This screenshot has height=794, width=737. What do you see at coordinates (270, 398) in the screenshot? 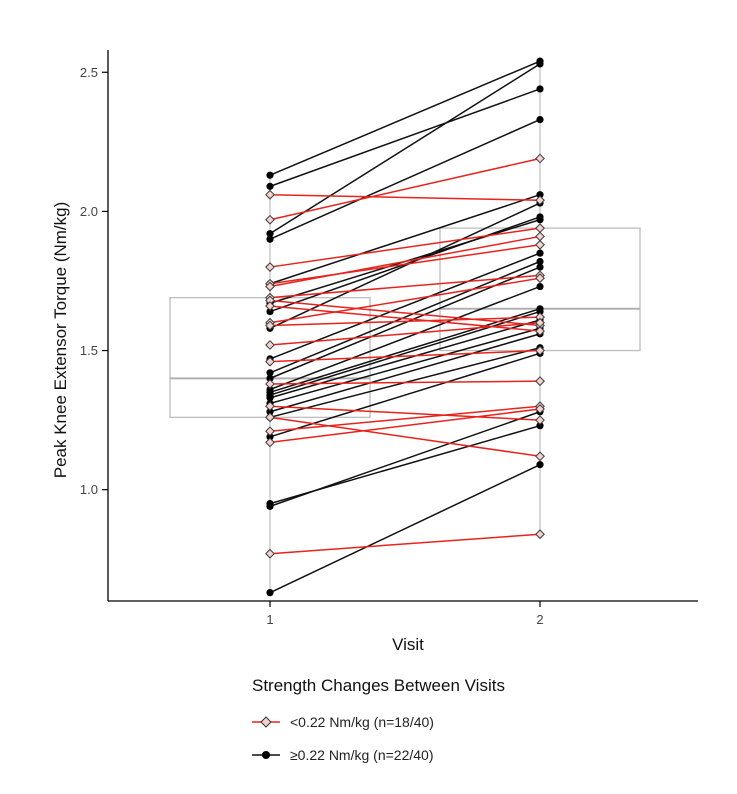
I see `series-1-point-14-v1` at bounding box center [270, 398].